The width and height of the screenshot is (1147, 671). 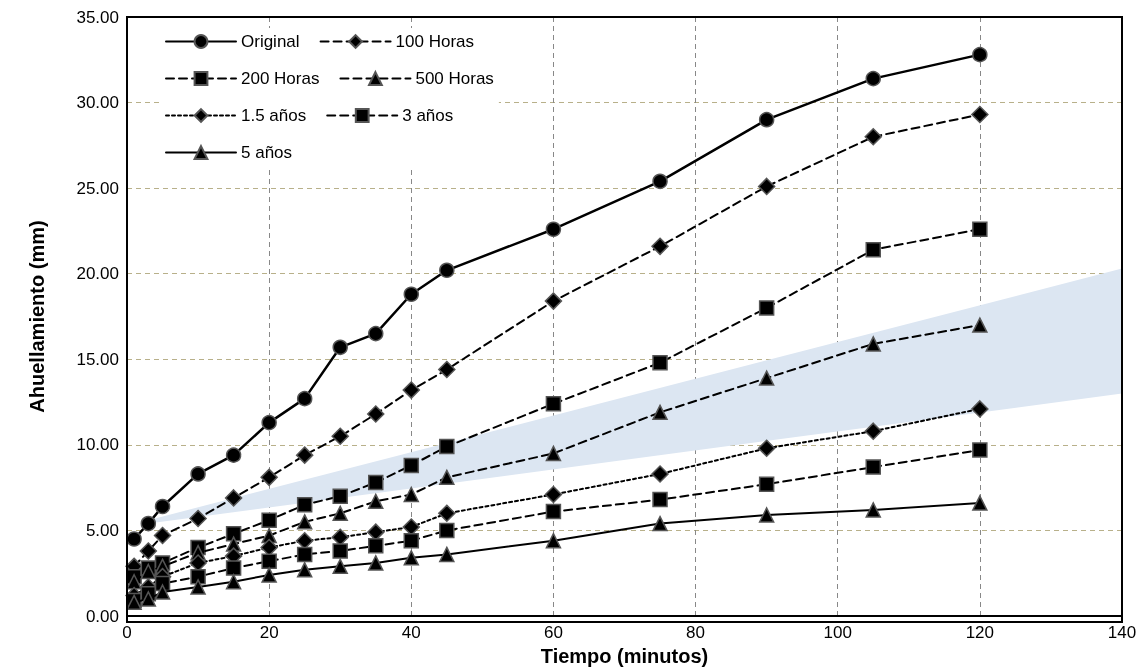 I want to click on y-axis-title: Ahuellamiento (mm), so click(x=37, y=316).